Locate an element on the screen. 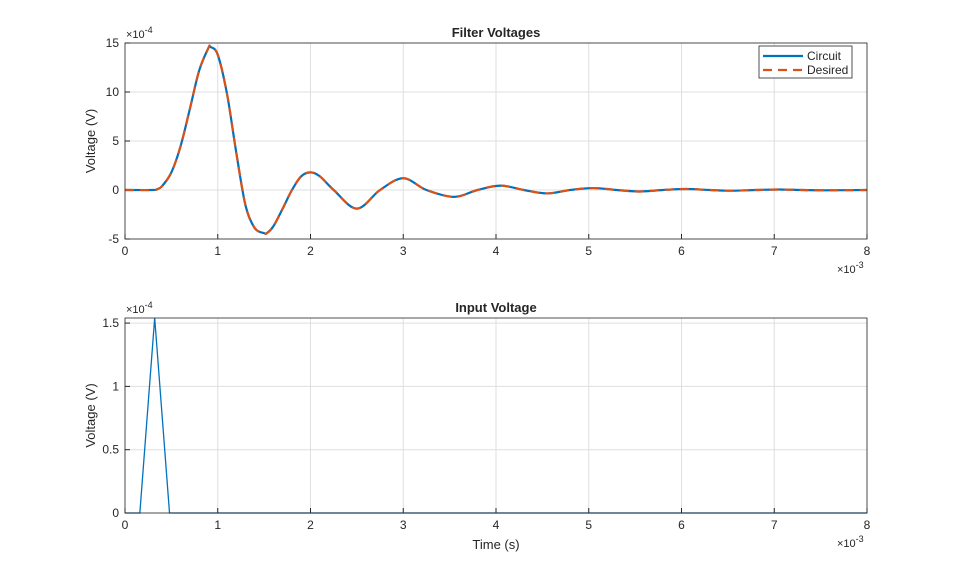 The width and height of the screenshot is (959, 582). y-tick-label: 10 is located at coordinates (113, 92).